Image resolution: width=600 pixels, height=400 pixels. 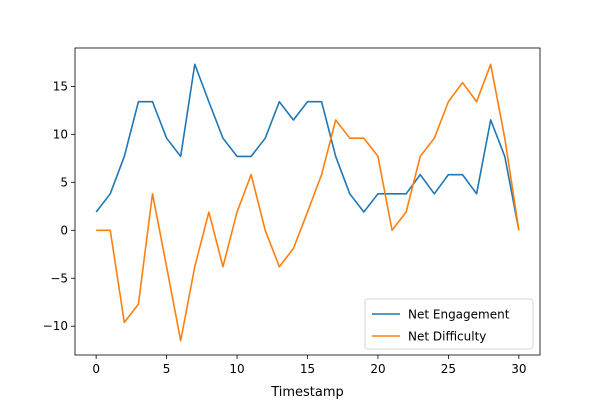 What do you see at coordinates (60, 134) in the screenshot?
I see `y-tick-label: 10` at bounding box center [60, 134].